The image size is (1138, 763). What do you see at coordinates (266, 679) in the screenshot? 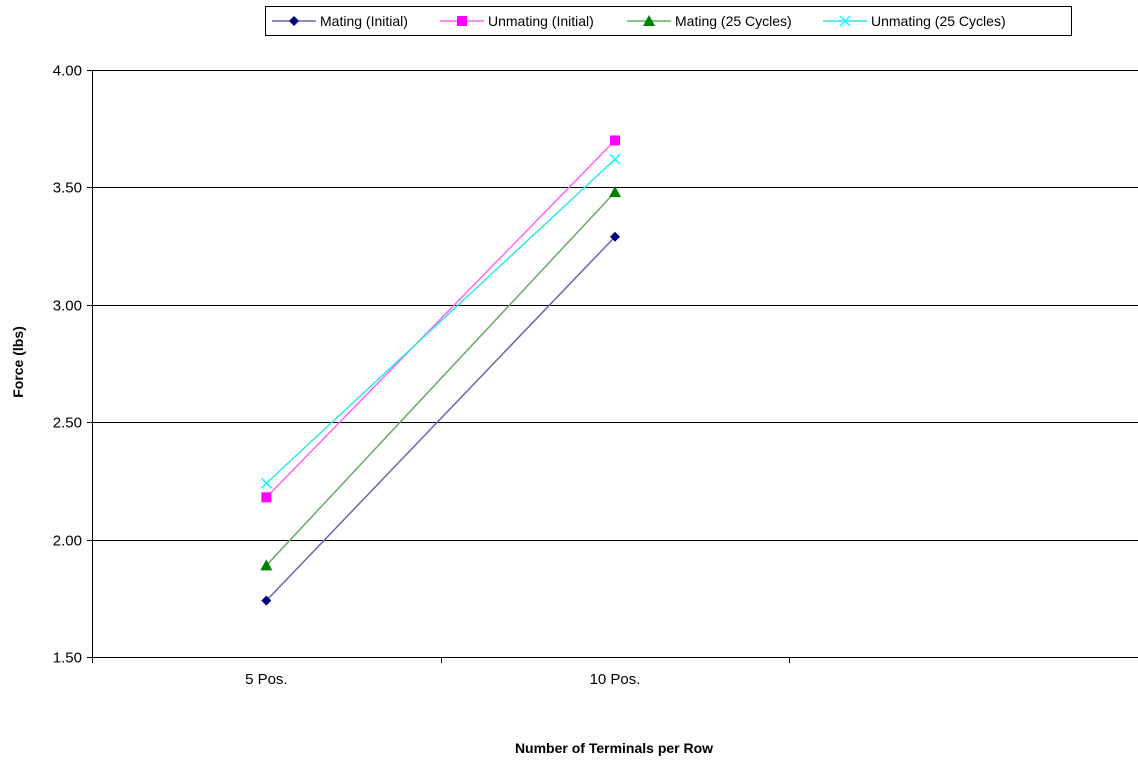
I see `x-tick-label: 5 Pos.` at bounding box center [266, 679].